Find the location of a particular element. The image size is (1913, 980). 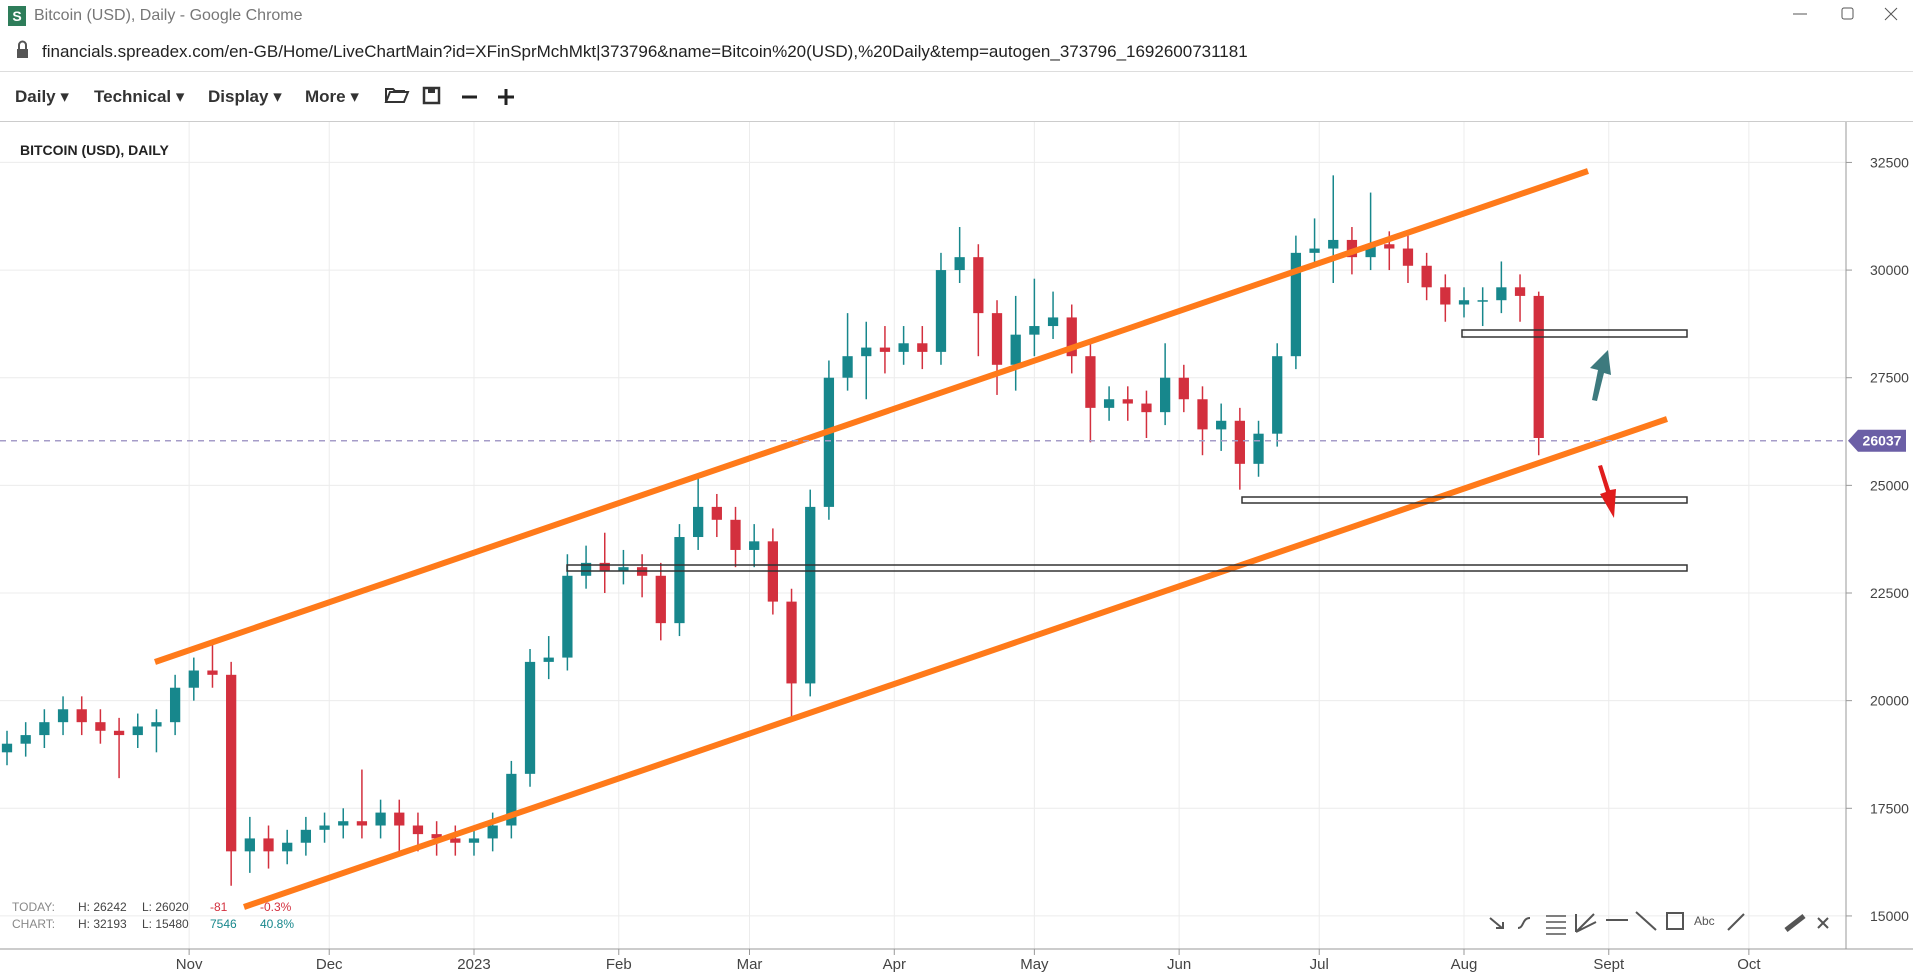

title-bar: S Bitcoin (USD), Daily - Google Chrome is located at coordinates (956, 17).